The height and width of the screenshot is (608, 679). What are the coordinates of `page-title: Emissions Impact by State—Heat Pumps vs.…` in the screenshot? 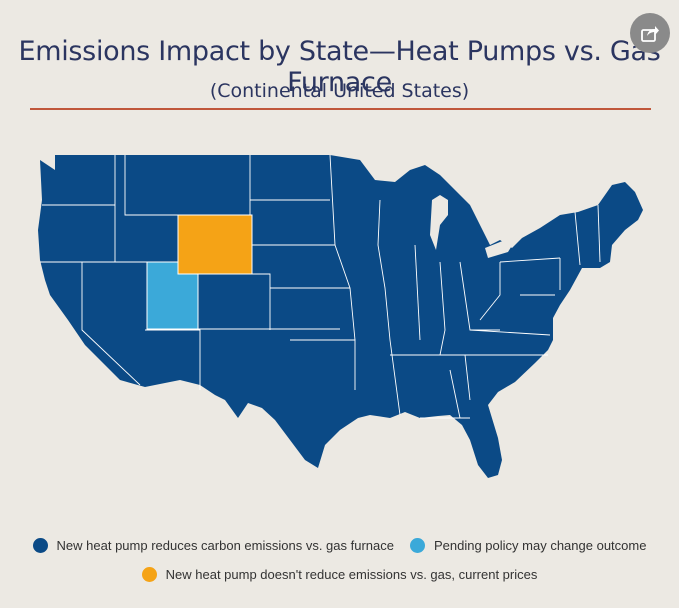 It's located at (339, 67).